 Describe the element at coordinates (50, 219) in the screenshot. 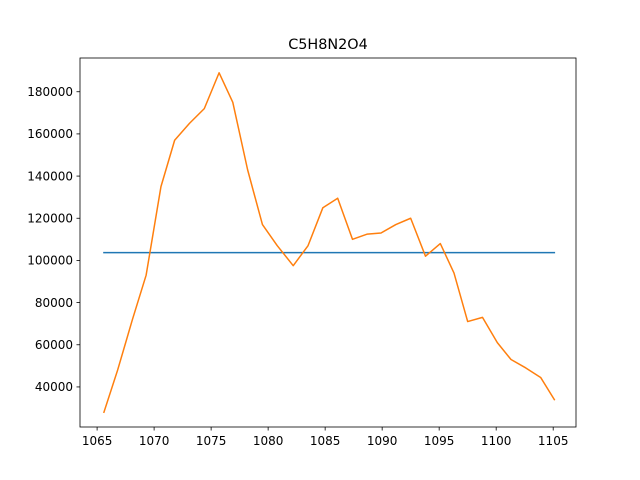

I see `y-tick-label: 120000` at that location.